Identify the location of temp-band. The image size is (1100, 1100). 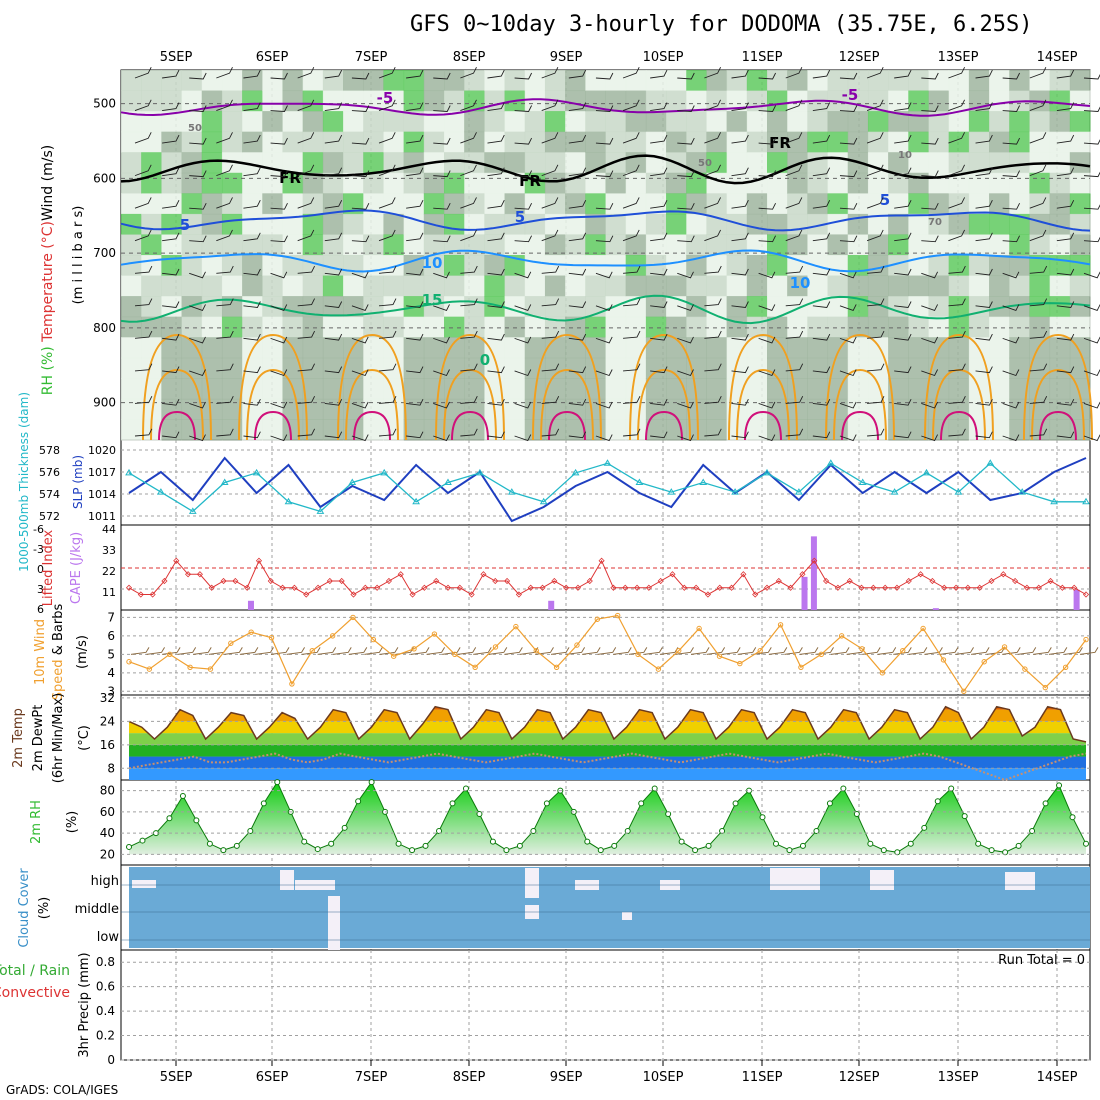
(607, 739).